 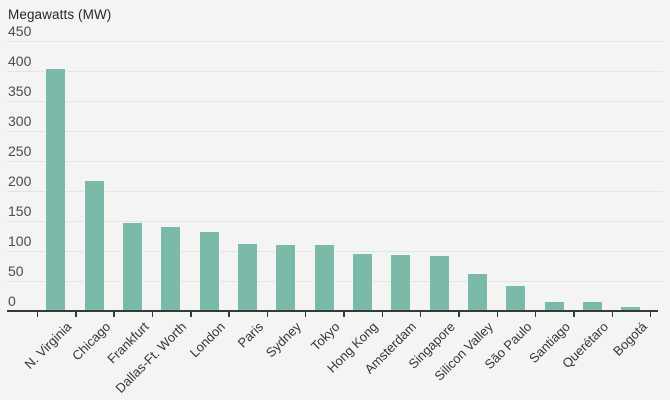 I want to click on bar-n-virginia, so click(x=56, y=189).